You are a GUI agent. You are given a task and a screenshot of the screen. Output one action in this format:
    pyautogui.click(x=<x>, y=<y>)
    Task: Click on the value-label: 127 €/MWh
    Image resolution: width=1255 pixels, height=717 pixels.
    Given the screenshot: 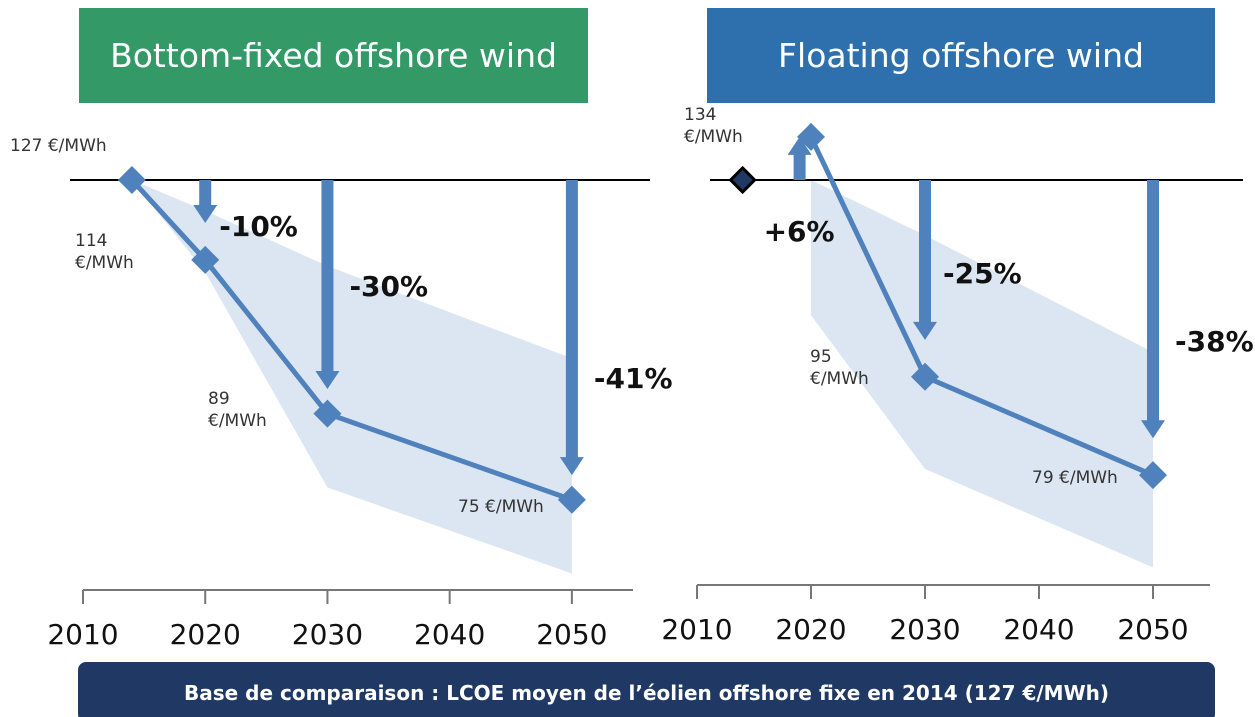 What is the action you would take?
    pyautogui.click(x=58, y=146)
    